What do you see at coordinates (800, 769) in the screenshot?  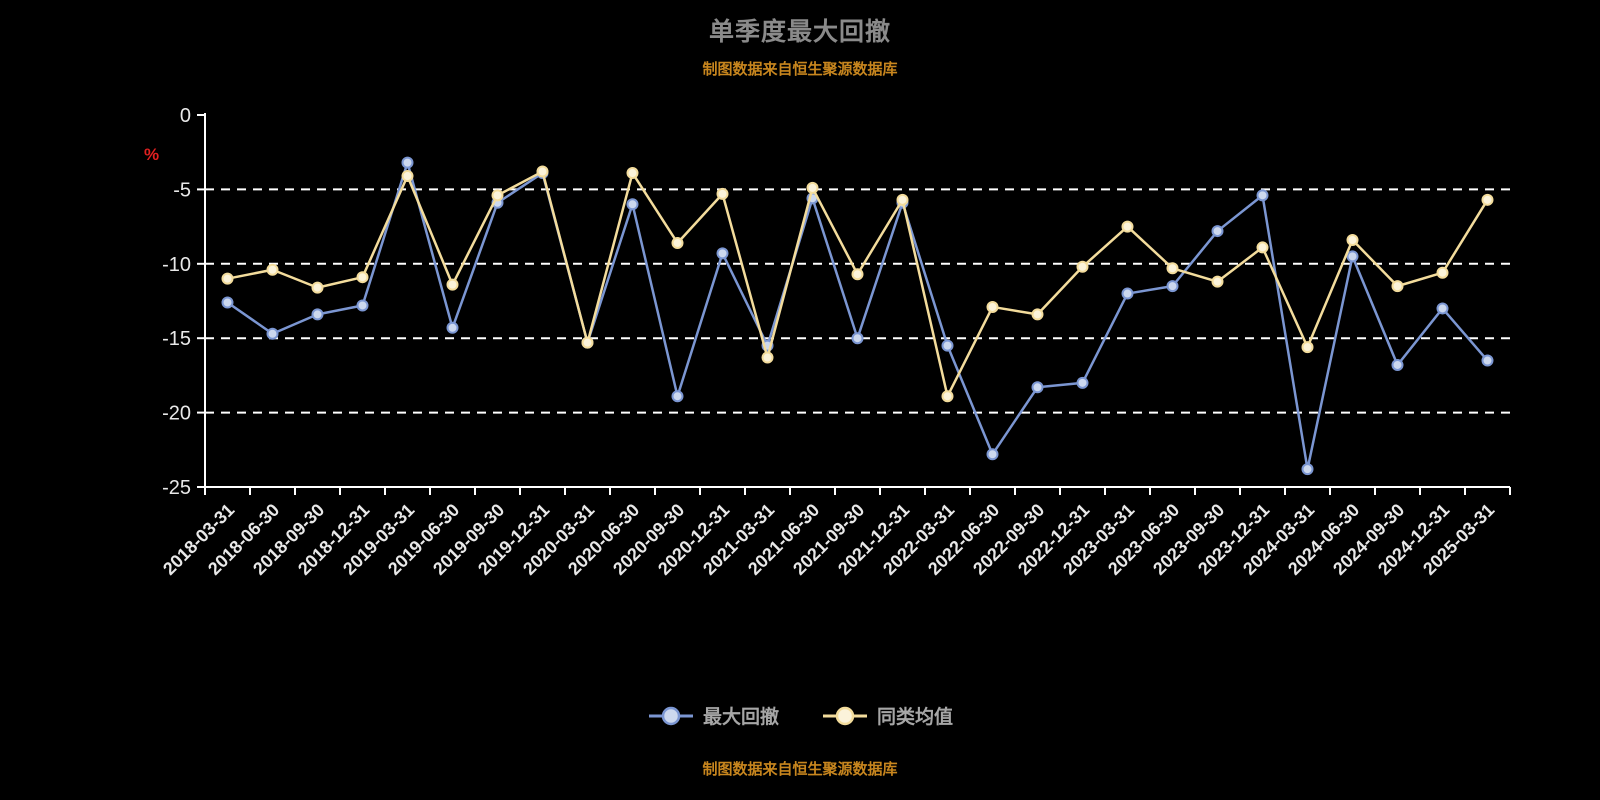 I see `data-source-note-bottom: 制图数据来自恒生聚源数据库` at bounding box center [800, 769].